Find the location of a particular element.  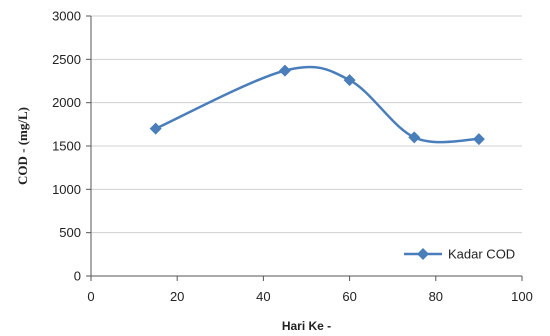

y-tick-label: 500 is located at coordinates (70, 232).